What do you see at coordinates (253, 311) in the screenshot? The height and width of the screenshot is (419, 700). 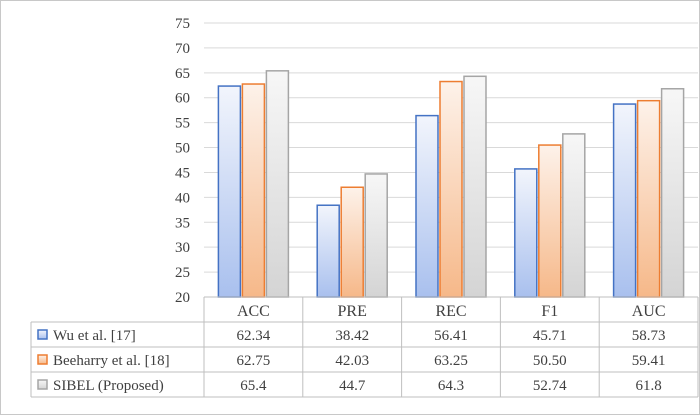 I see `category-label: ACC` at bounding box center [253, 311].